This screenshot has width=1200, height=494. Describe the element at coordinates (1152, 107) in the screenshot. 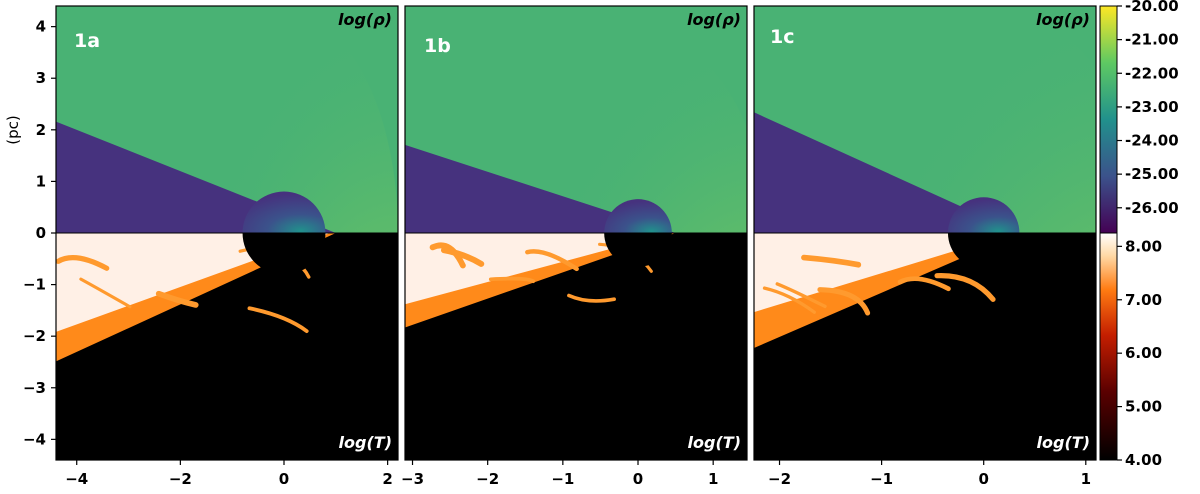

I see `colorbar-tick-label: -23.00` at that location.